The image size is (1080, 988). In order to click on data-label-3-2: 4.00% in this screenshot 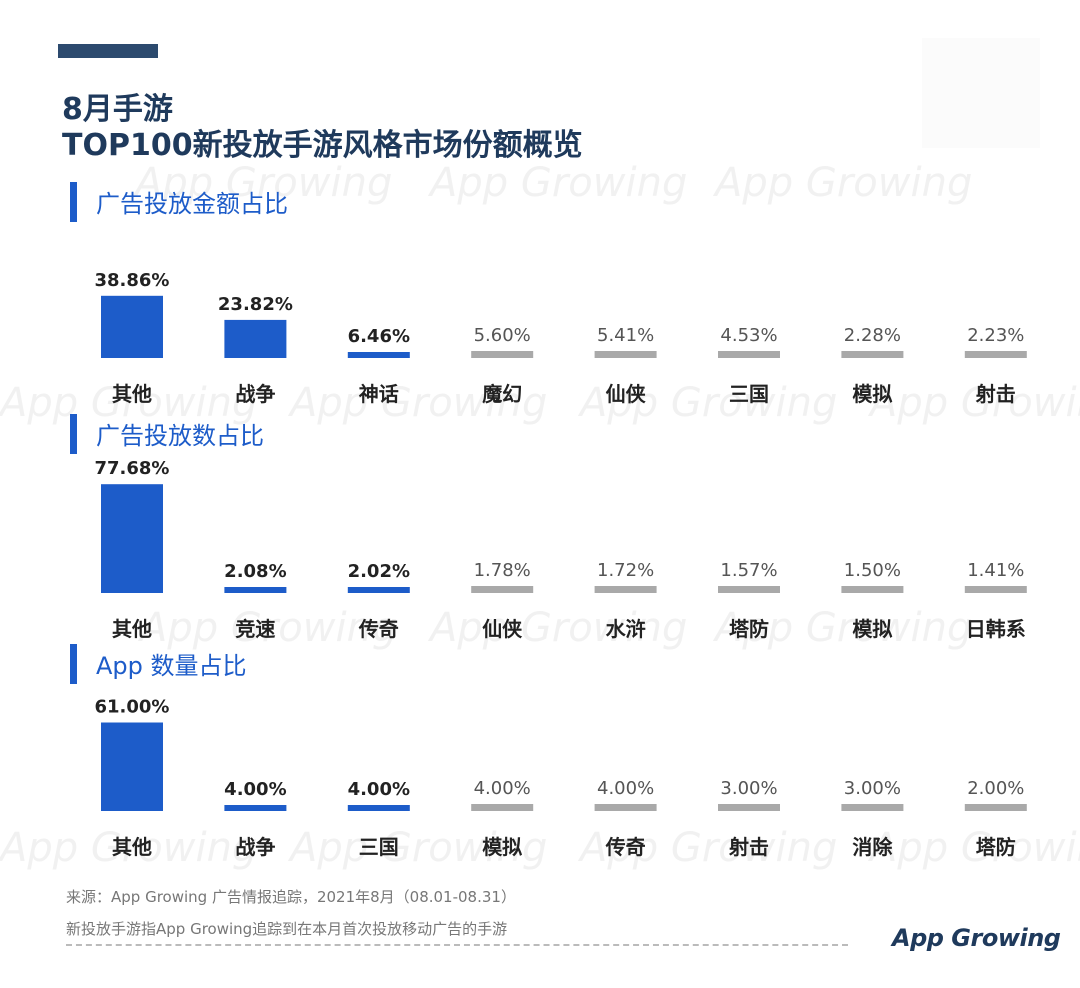, I will do `click(255, 789)`.